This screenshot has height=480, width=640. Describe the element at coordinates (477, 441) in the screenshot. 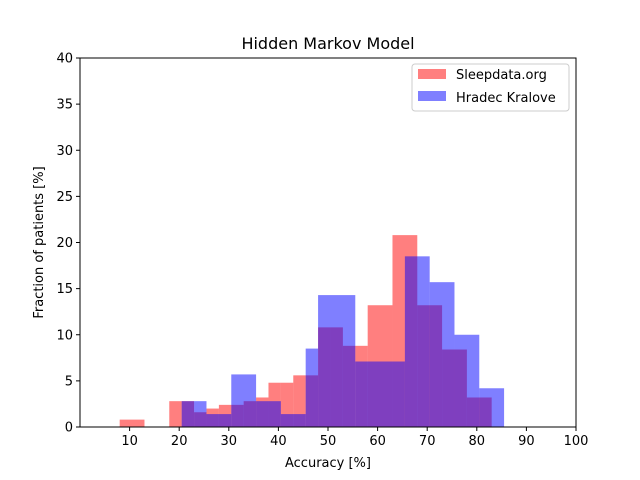

I see `x-tick-label: 80` at that location.